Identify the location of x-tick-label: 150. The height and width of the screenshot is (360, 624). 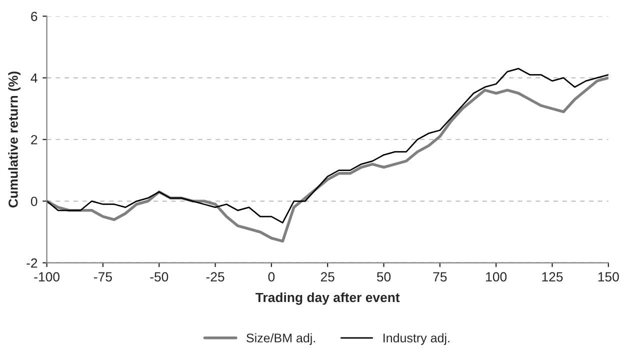
(608, 277).